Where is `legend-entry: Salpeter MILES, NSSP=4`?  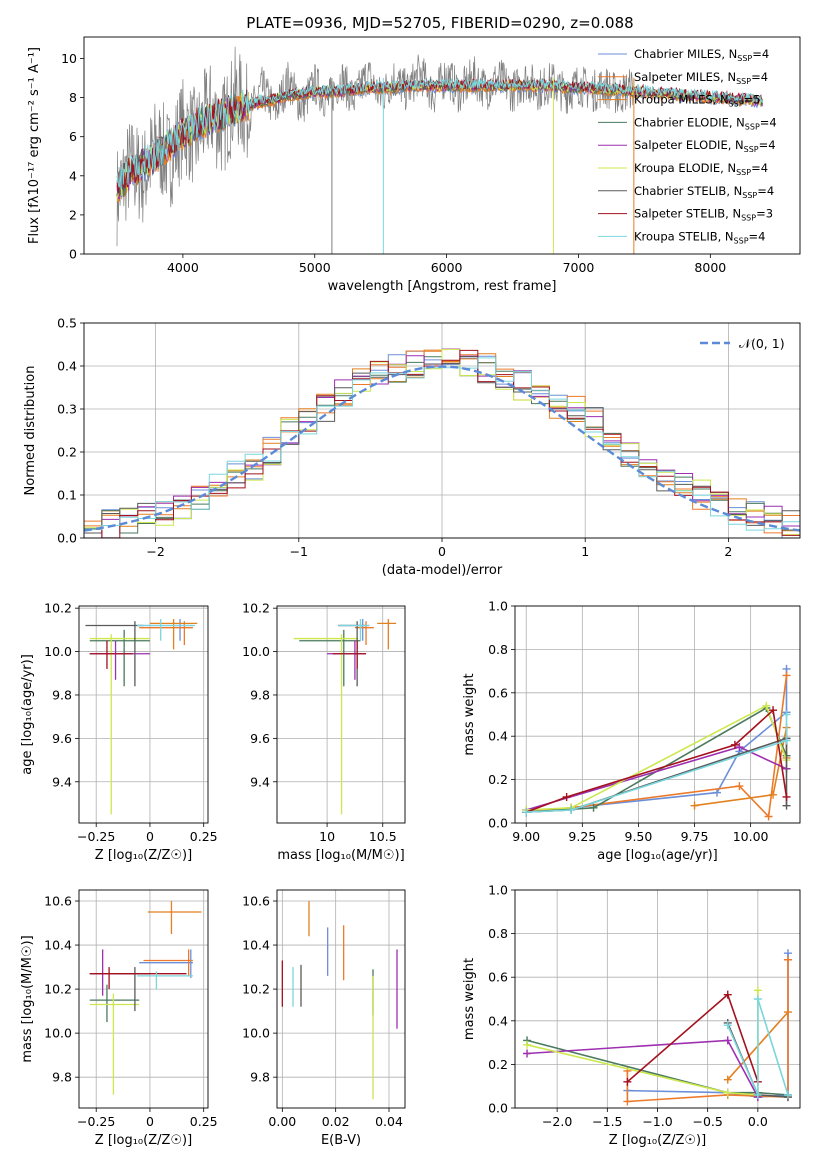
legend-entry: Salpeter MILES, NSSP=4 is located at coordinates (701, 78).